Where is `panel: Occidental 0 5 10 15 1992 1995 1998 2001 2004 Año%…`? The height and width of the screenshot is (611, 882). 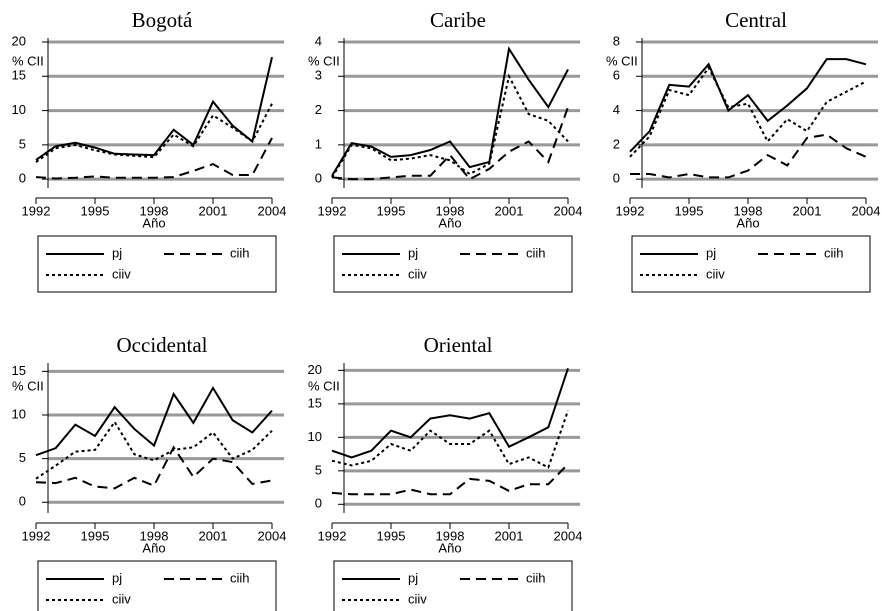
panel: Occidental 0 5 10 15 1992 1995 1998 2001 2004 Año%… is located at coordinates (149, 472).